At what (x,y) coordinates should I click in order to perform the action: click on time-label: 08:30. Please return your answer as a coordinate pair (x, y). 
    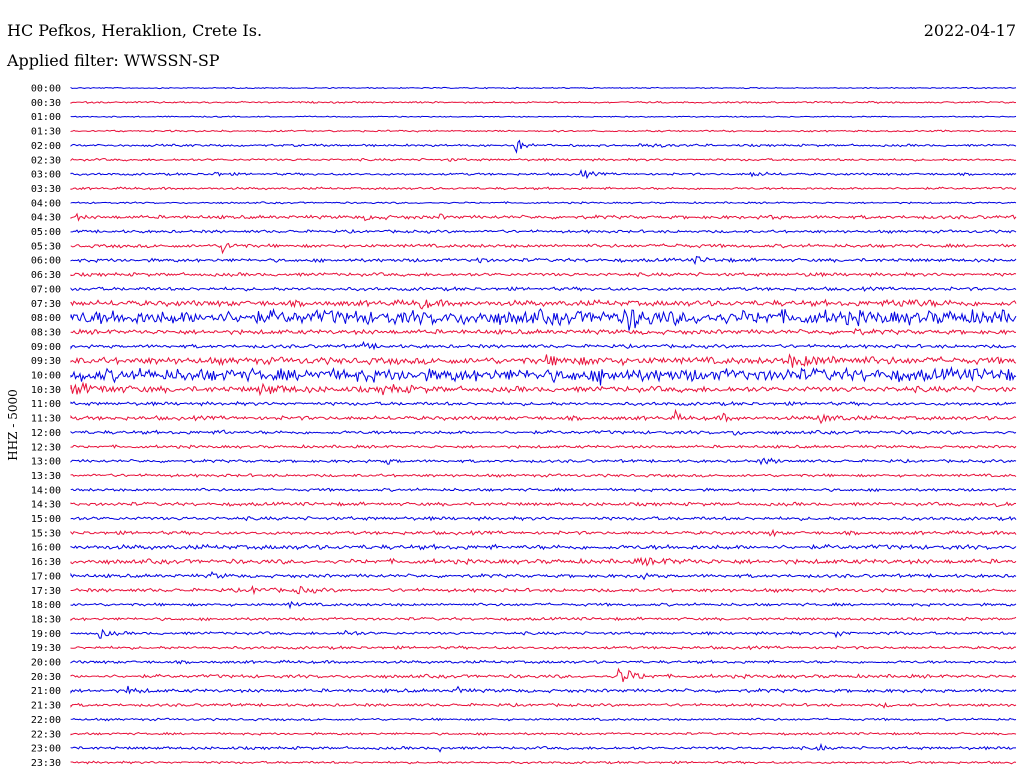
    Looking at the image, I should click on (46, 332).